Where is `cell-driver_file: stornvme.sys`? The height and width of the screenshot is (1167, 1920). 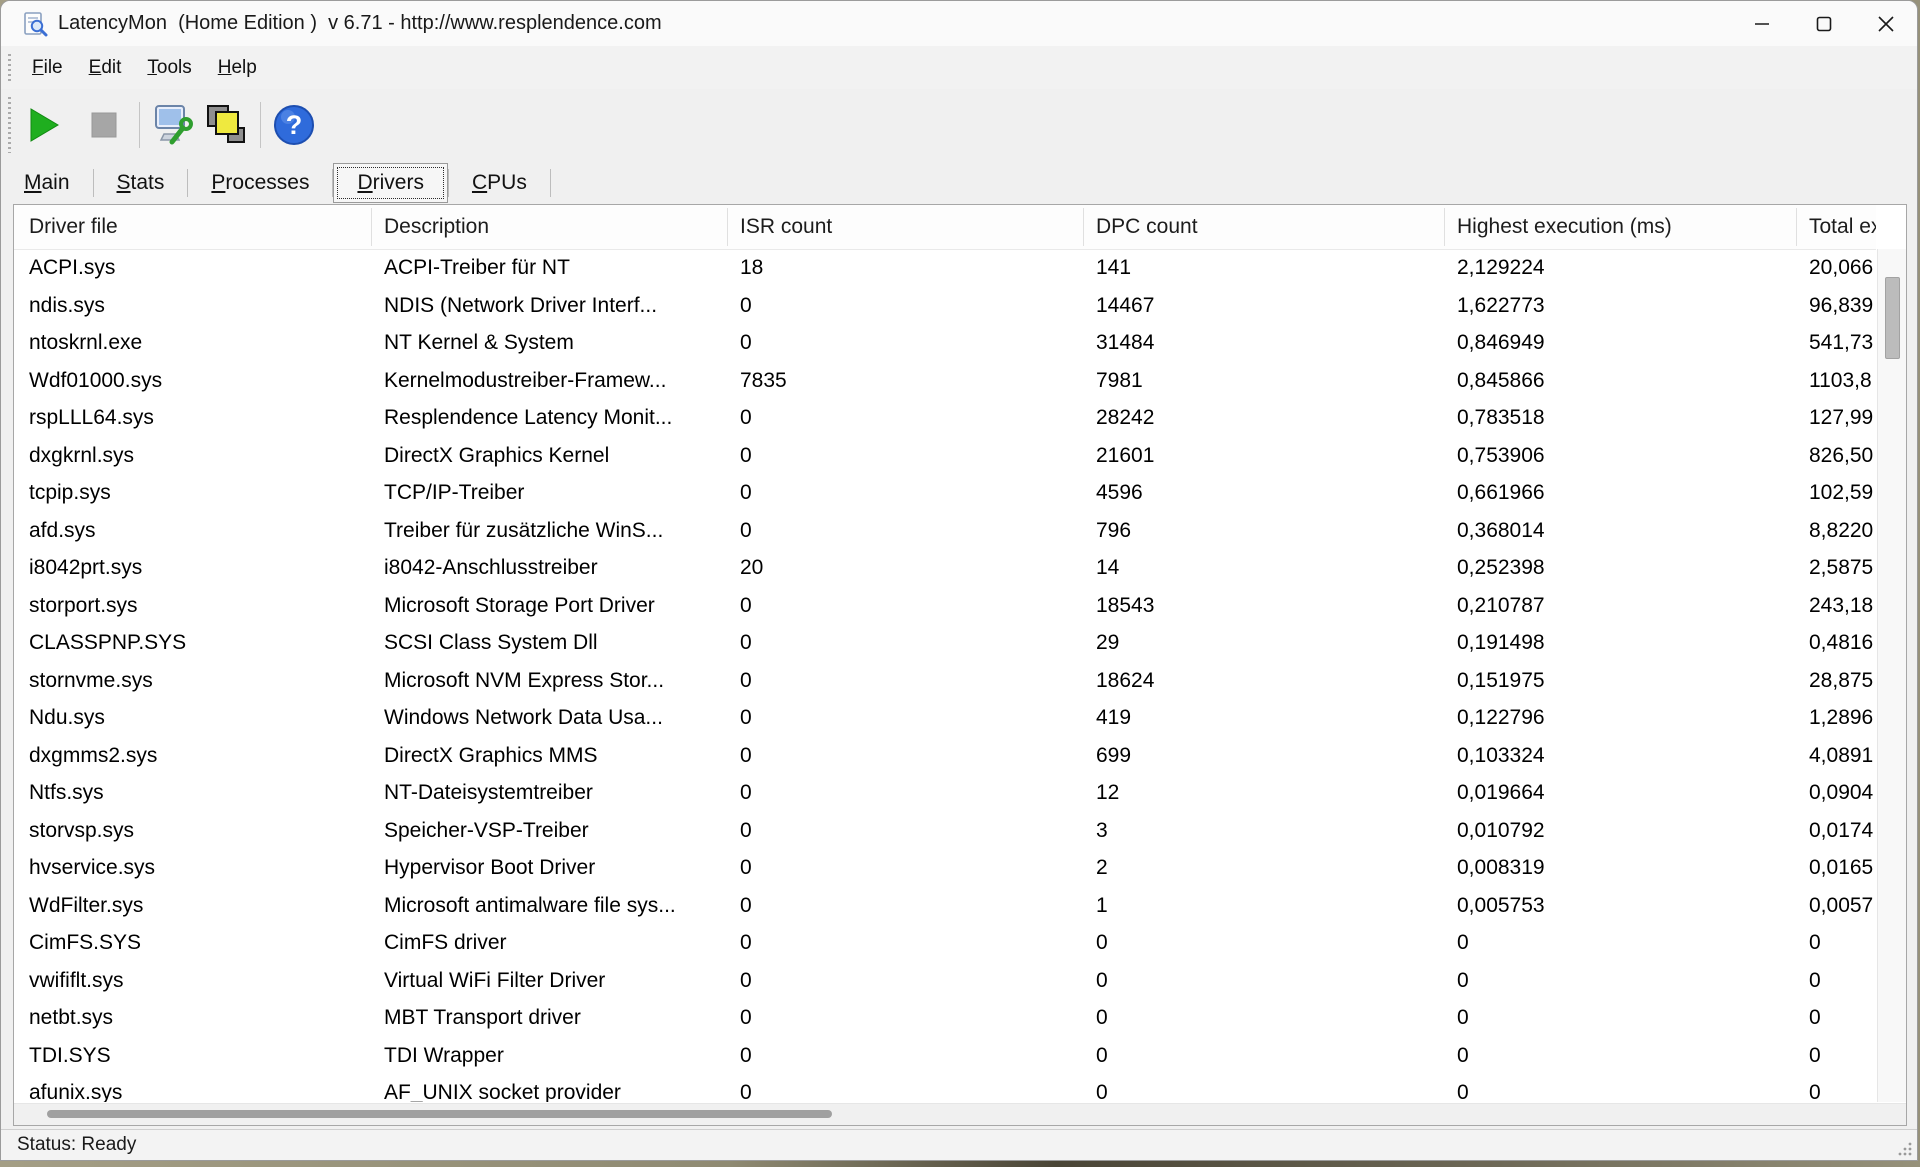 cell-driver_file: stornvme.sys is located at coordinates (91, 680).